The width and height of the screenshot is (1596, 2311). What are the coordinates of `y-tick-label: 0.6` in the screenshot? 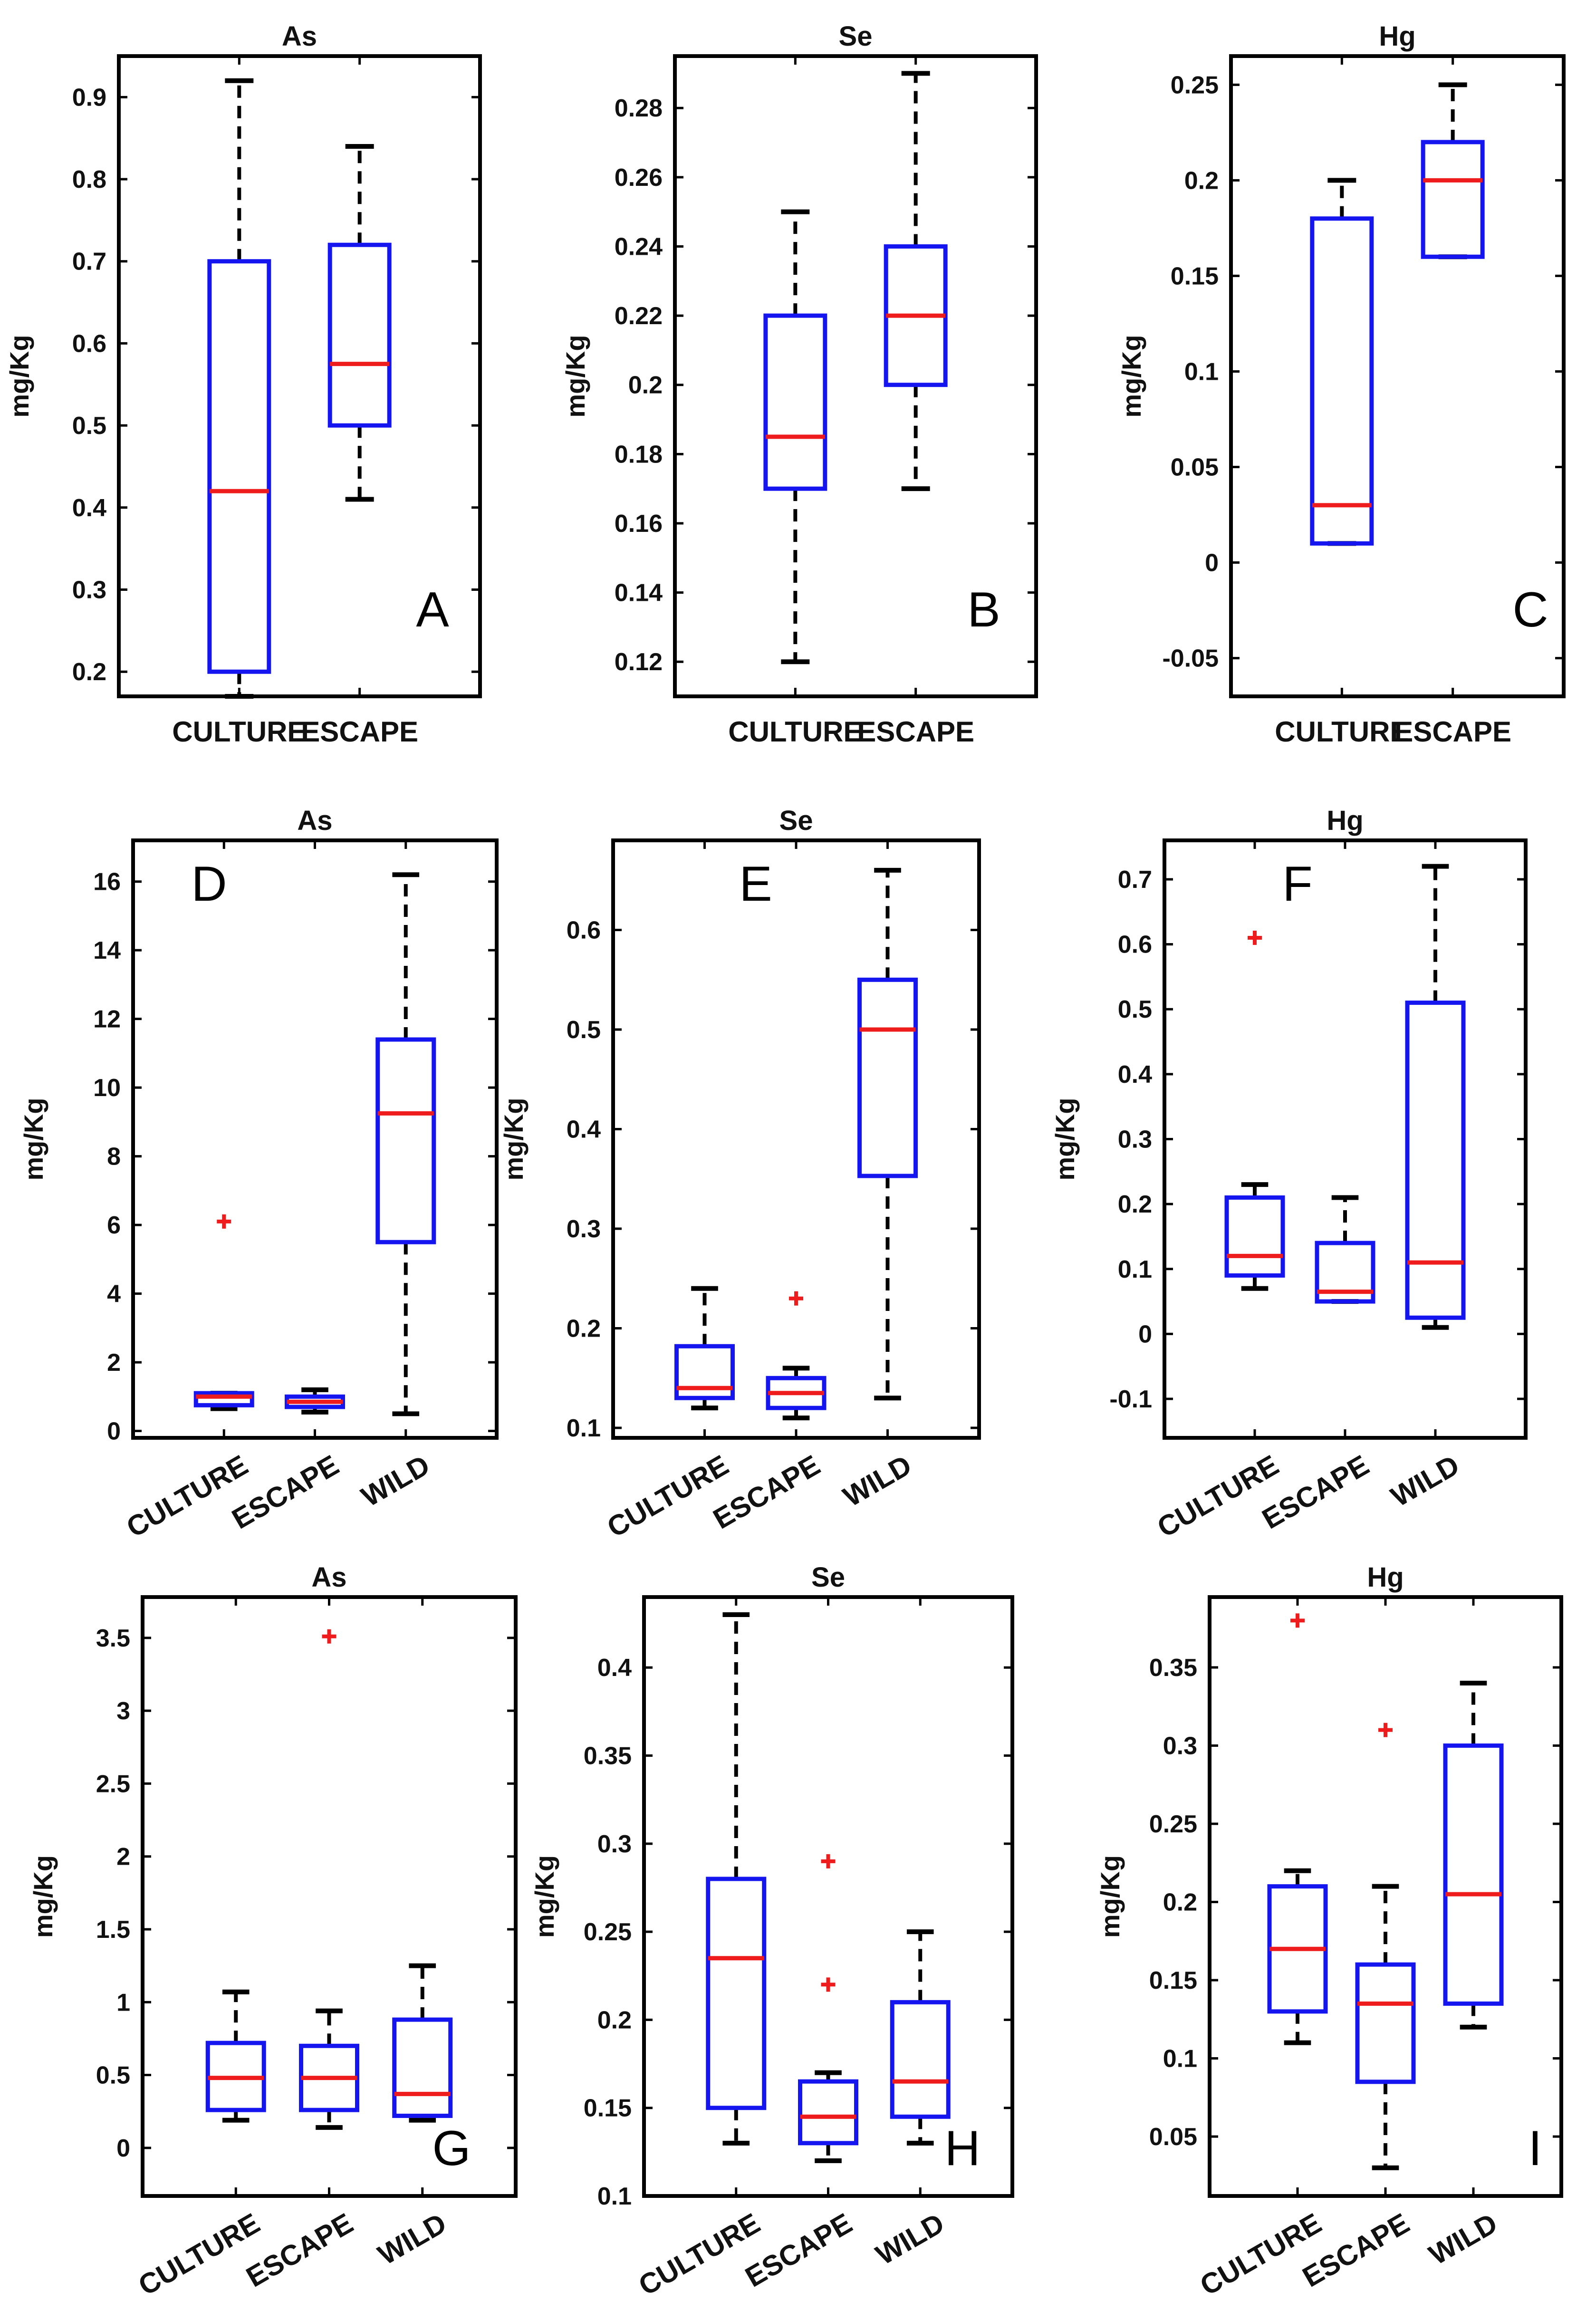 It's located at (1135, 945).